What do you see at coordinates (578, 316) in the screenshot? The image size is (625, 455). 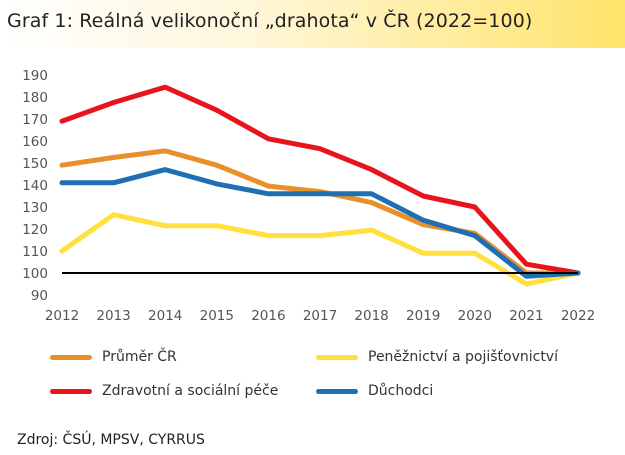 I see `x-tick-label: 2022` at bounding box center [578, 316].